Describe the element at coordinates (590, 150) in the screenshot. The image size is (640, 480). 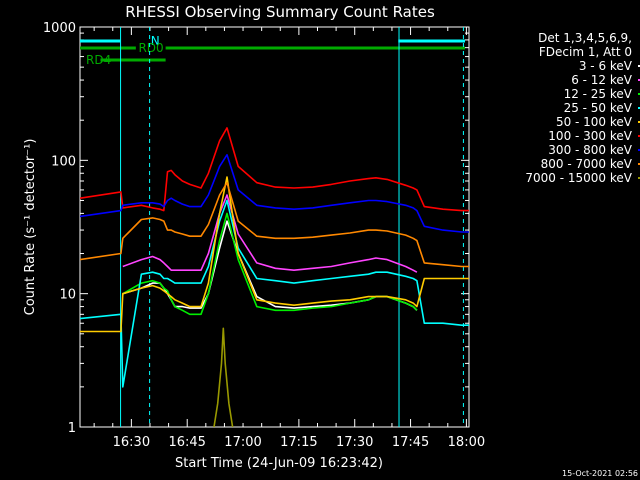
I see `legend-entry-label: 300 - 800 keV` at that location.